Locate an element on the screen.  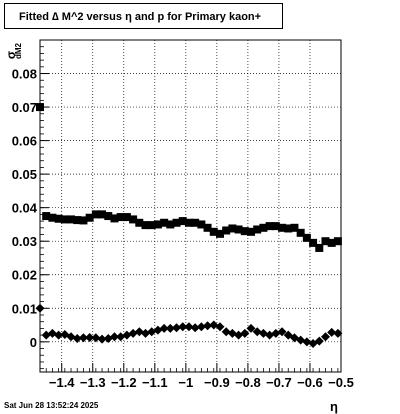
x-tick-label: −0.6 is located at coordinates (310, 382).